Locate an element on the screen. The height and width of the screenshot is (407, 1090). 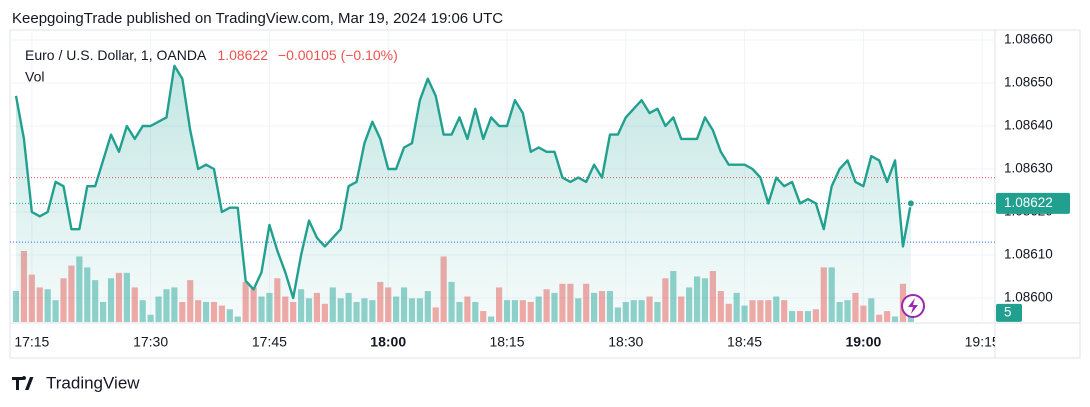
y-tick-label: 1.08600 is located at coordinates (1028, 297).